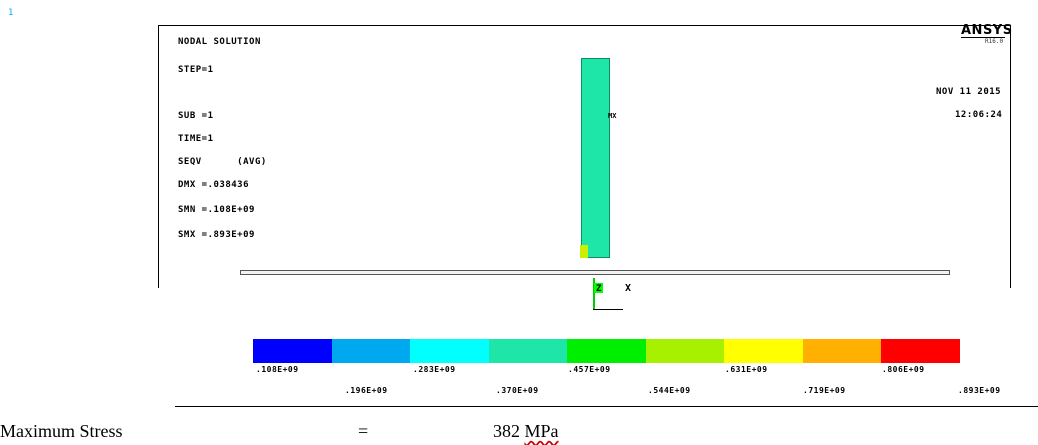  Describe the element at coordinates (506, 431) in the screenshot. I see `max-stress-value: 382` at that location.